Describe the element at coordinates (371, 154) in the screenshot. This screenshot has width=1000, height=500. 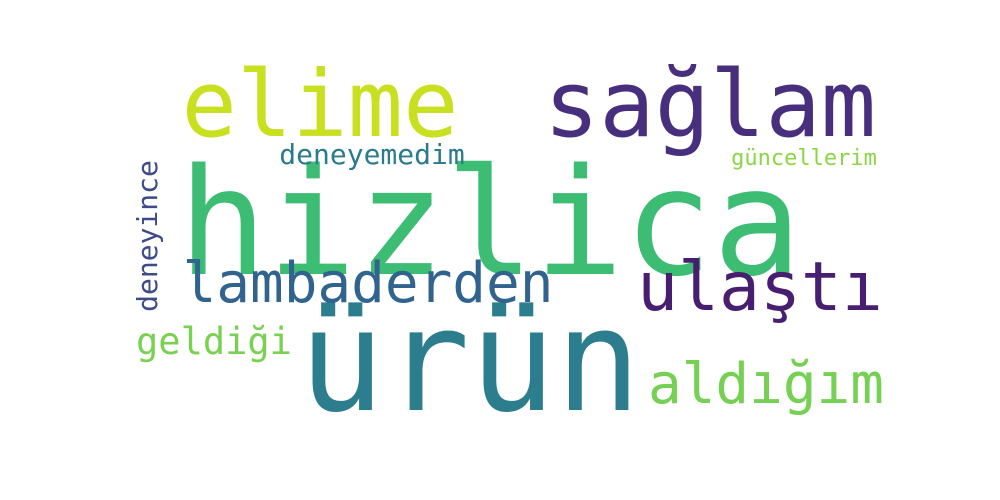
I see `word-deneyemedim: deneyemedim` at that location.